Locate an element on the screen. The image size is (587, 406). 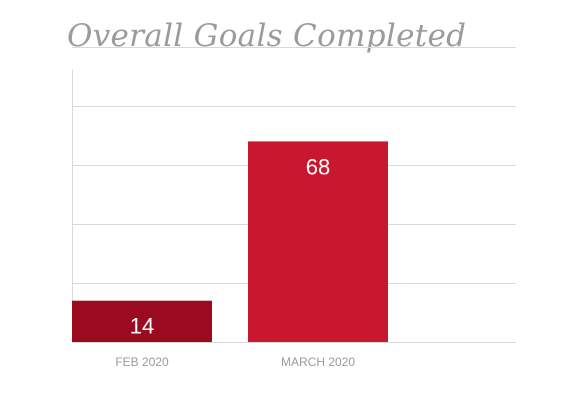
bar-value-label: 14 is located at coordinates (142, 326).